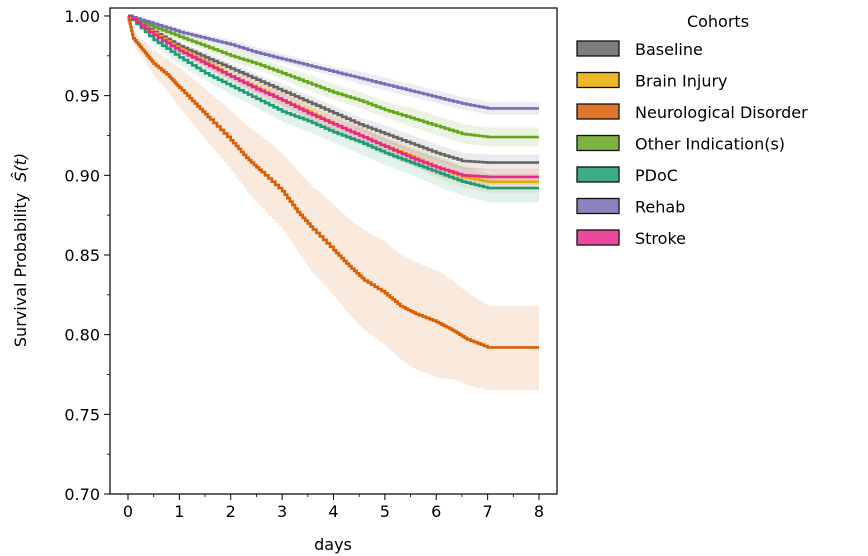 This screenshot has height=556, width=868. Describe the element at coordinates (82, 96) in the screenshot. I see `y-tick-label-0.95: 0.95` at that location.